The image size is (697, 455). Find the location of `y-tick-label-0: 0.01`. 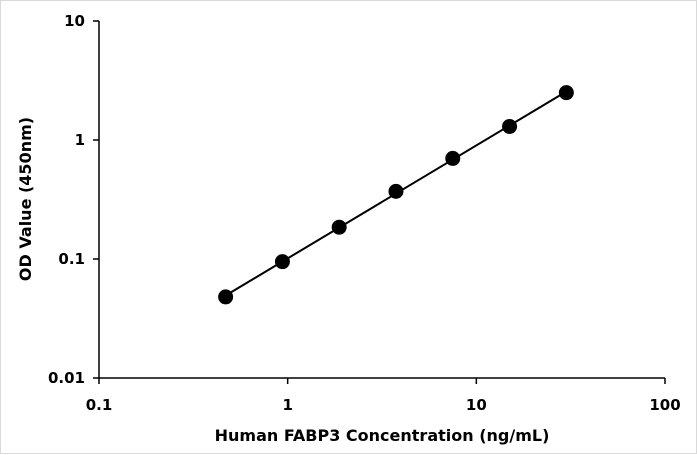

y-tick-label-0: 0.01 is located at coordinates (66, 378).